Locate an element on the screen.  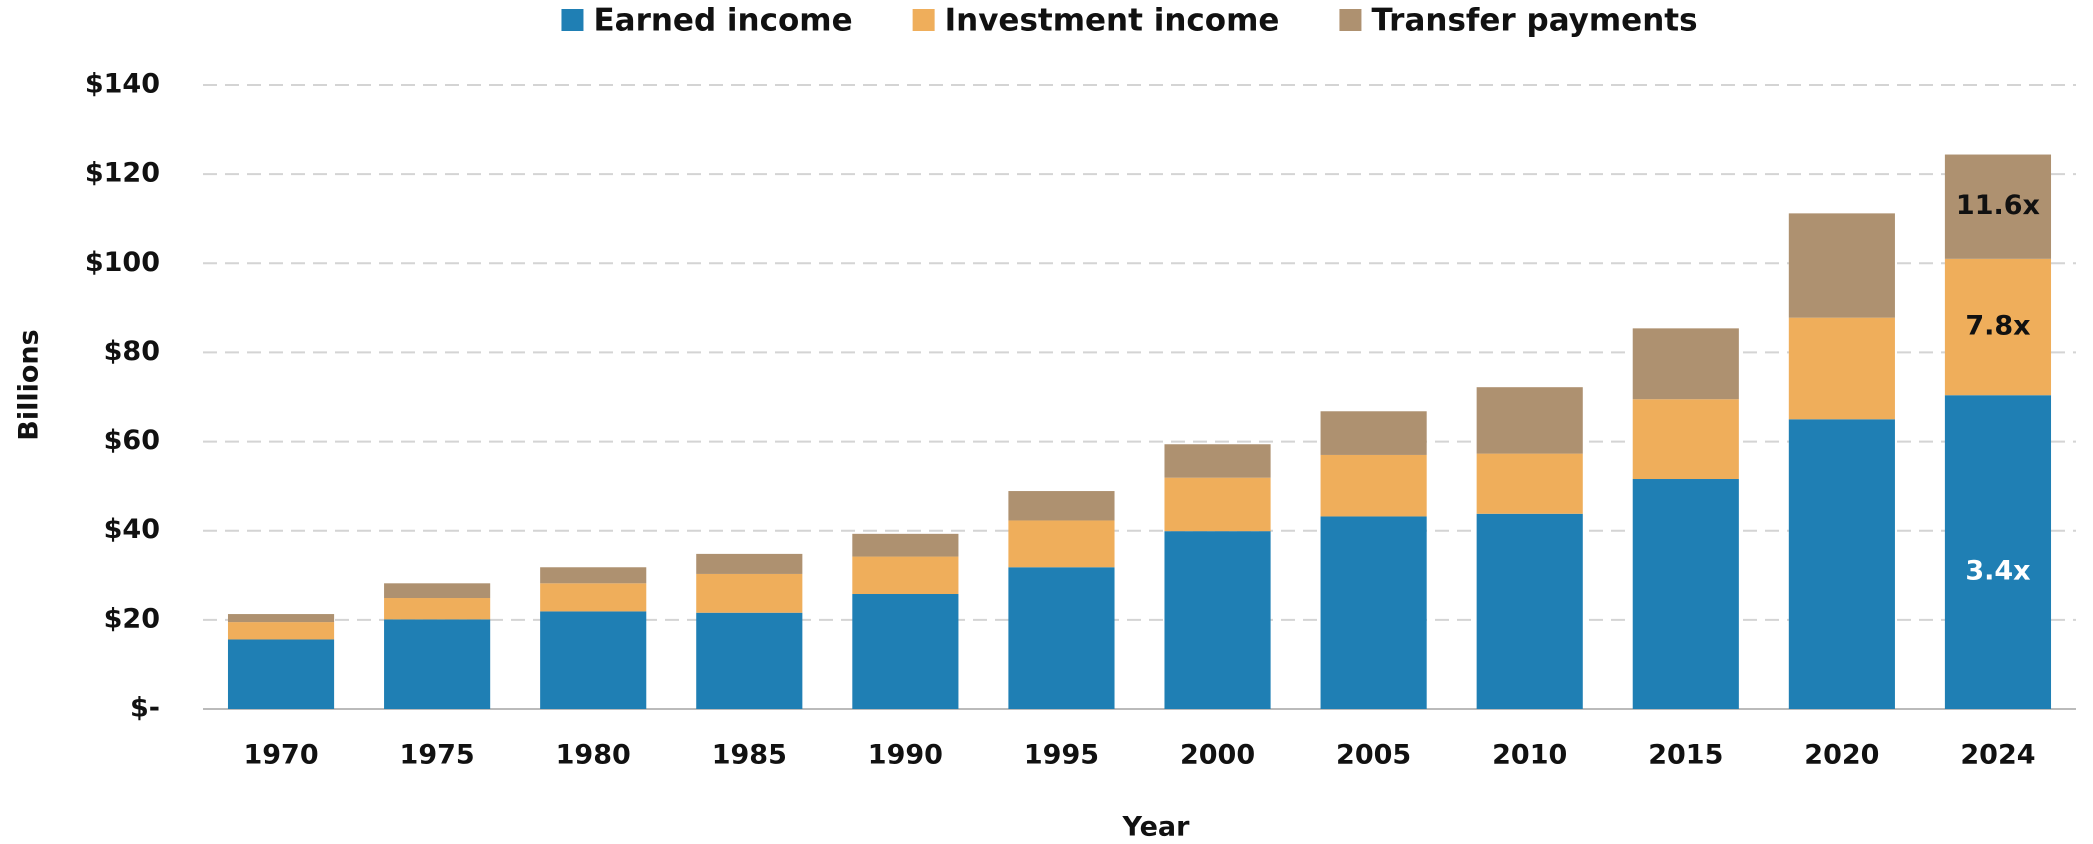
x-tick-label: 2005 is located at coordinates (1373, 755).